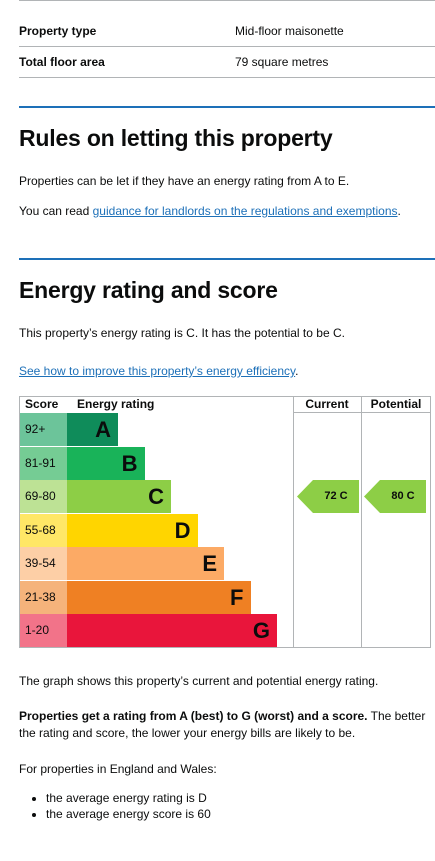 The width and height of the screenshot is (435, 861). Describe the element at coordinates (361, 522) in the screenshot. I see `potential-column-divider` at that location.